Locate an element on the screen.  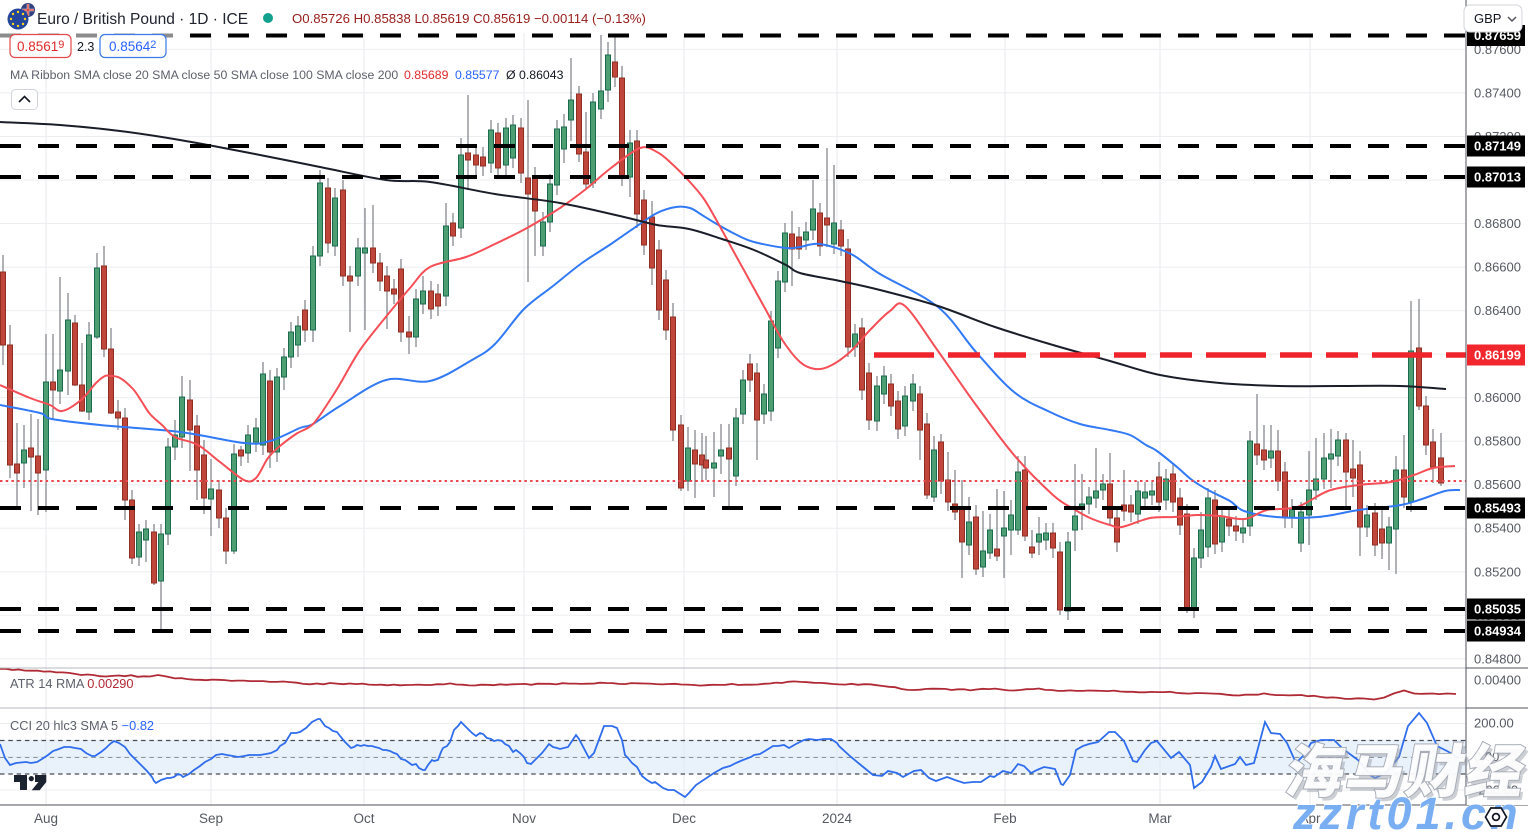
svg-text: Aug is located at coordinates (46, 818).